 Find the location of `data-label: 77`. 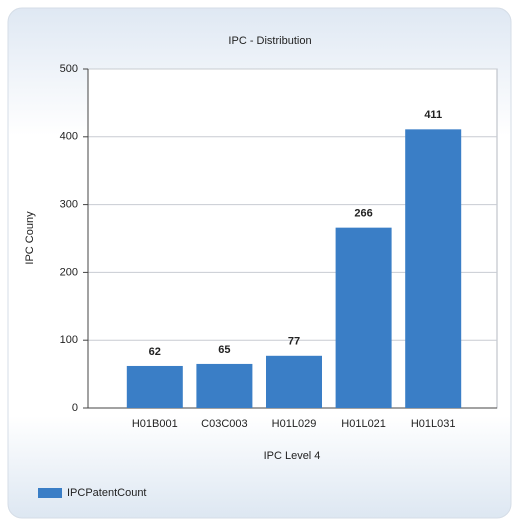

data-label: 77 is located at coordinates (294, 342).